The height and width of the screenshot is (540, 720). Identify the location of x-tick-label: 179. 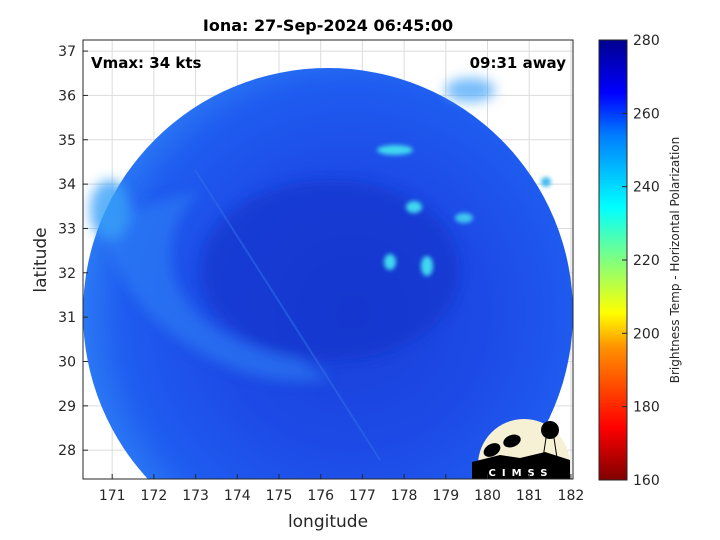
(445, 496).